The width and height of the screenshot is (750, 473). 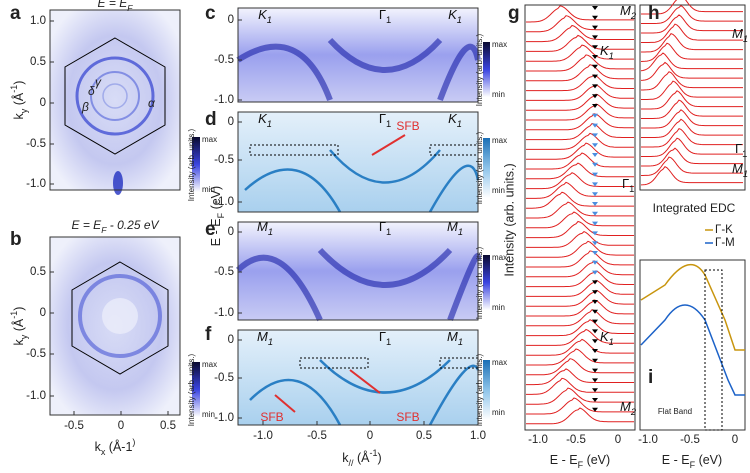 What do you see at coordinates (358, 271) in the screenshot?
I see `cut-e` at bounding box center [358, 271].